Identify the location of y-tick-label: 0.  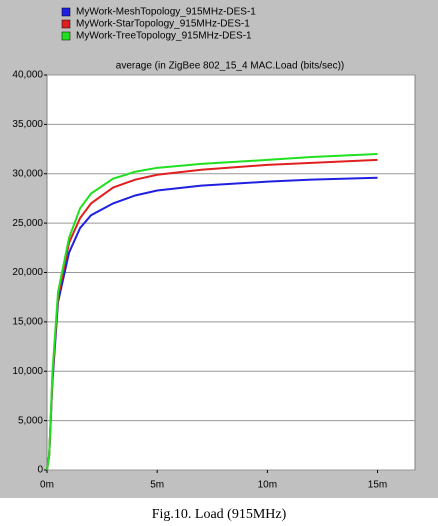
(40, 470).